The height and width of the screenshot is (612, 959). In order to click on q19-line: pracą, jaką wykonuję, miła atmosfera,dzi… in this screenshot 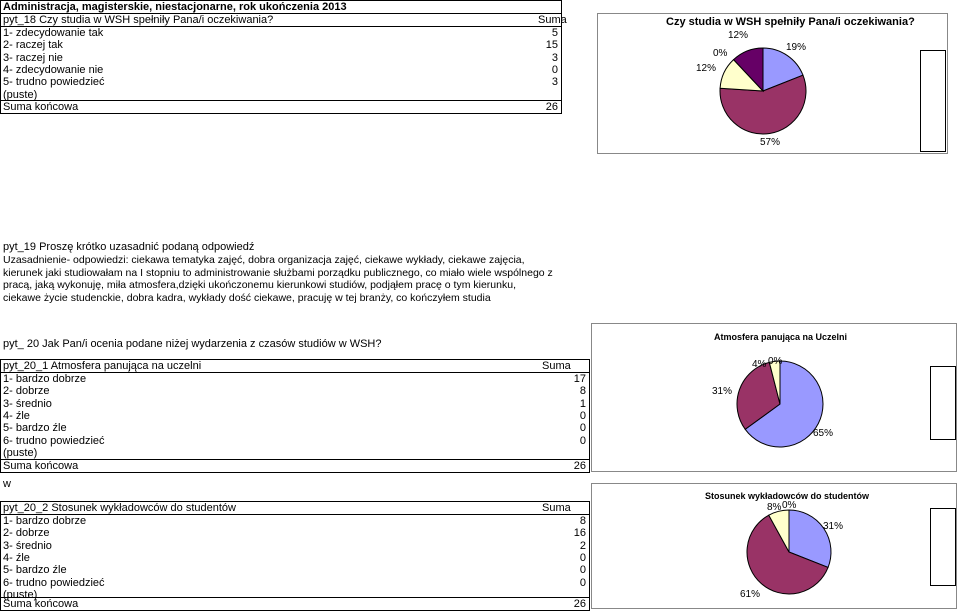, I will do `click(259, 285)`.